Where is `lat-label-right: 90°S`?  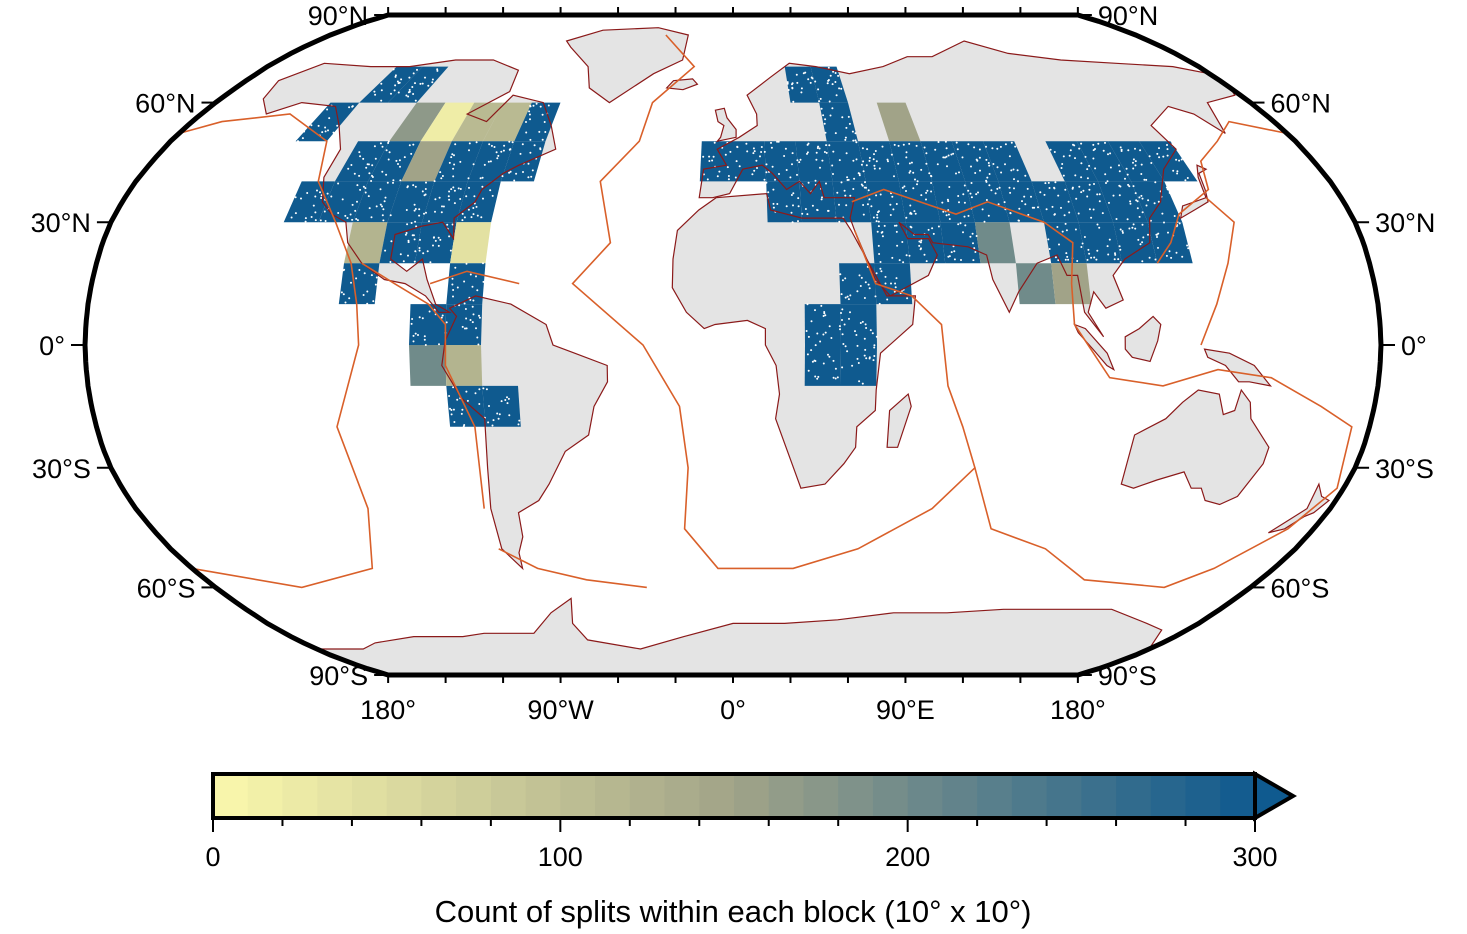
lat-label-right: 90°S is located at coordinates (1127, 676).